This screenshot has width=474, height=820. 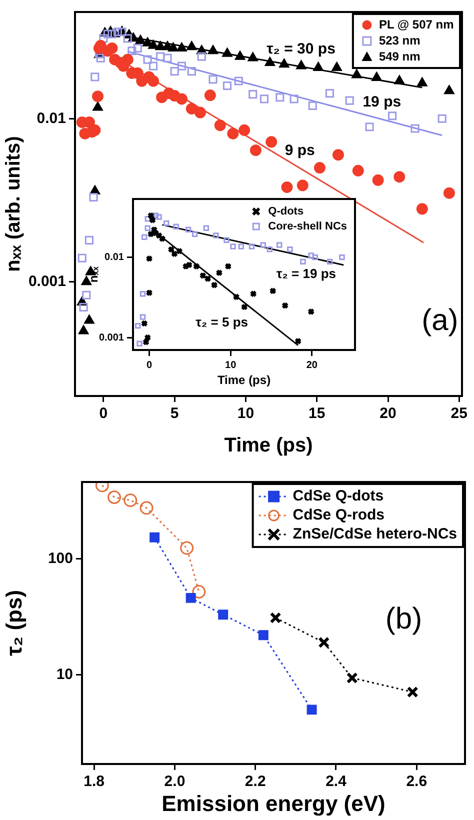 What do you see at coordinates (13, 623) in the screenshot?
I see `y-axis-title: τ₂ (ps)` at bounding box center [13, 623].